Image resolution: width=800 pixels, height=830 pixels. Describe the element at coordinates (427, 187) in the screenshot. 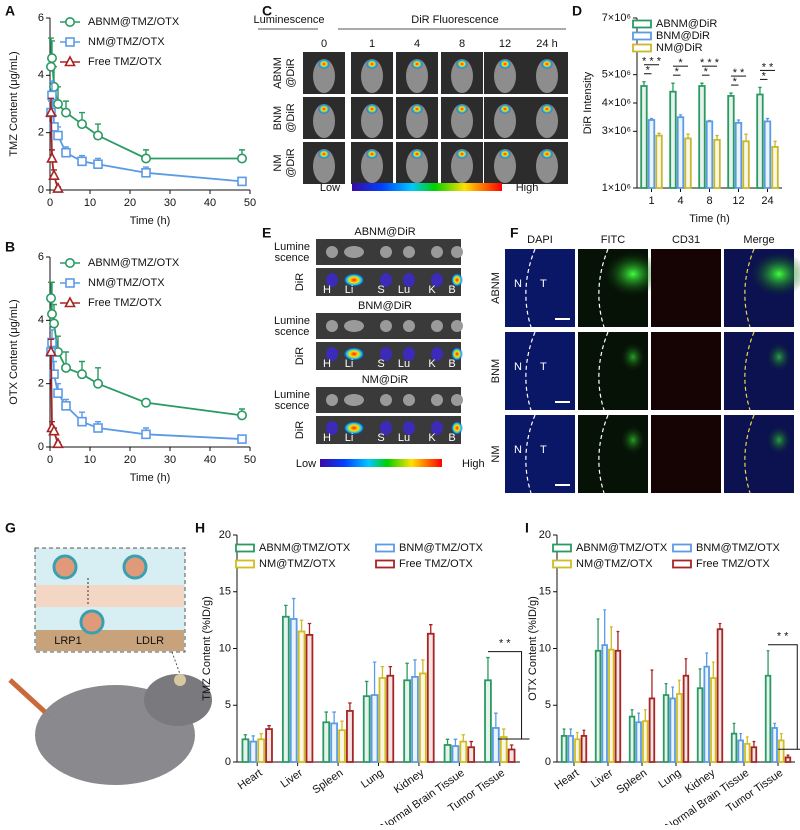

I see `colorbar` at that location.